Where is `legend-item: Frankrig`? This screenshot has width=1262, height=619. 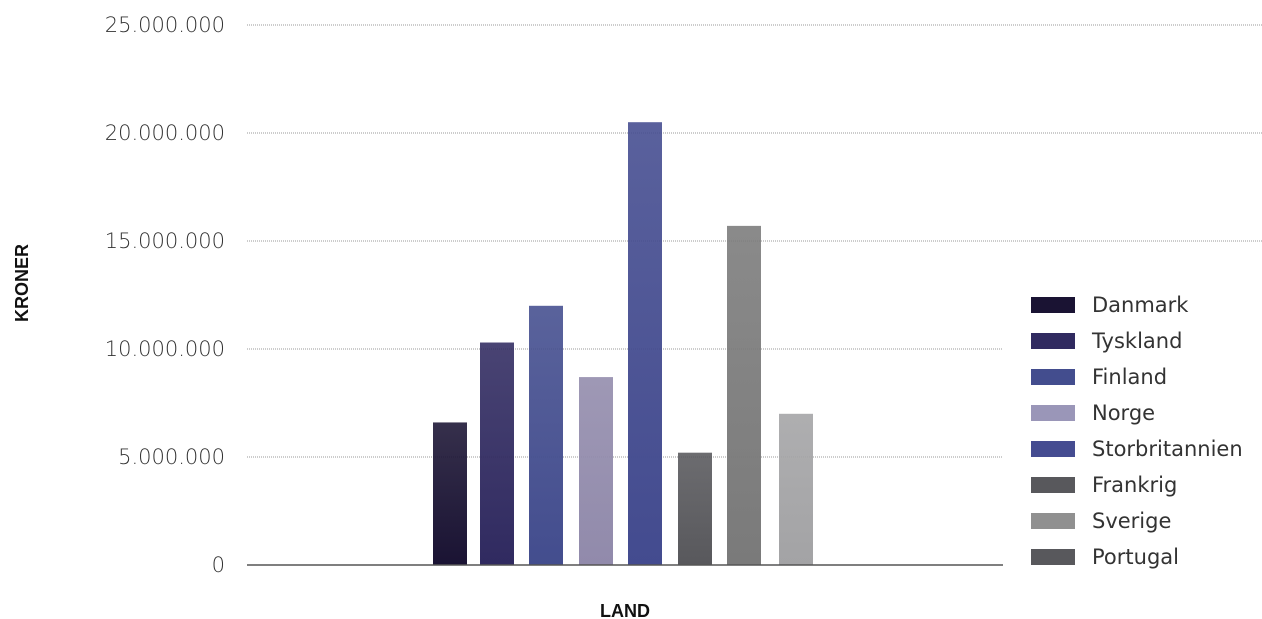 legend-item: Frankrig is located at coordinates (1104, 485).